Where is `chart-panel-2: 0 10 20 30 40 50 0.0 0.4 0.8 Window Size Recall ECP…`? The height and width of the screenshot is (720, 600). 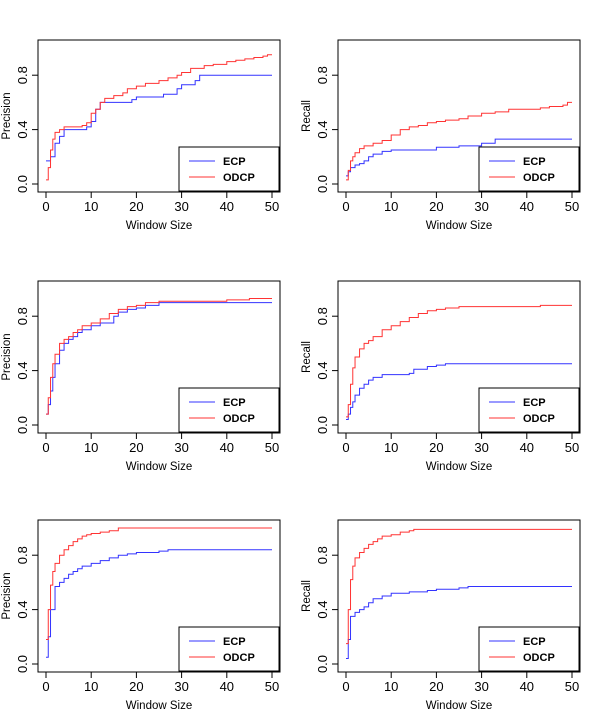 chart-panel-2: 0 10 20 30 40 50 0.0 0.4 0.8 Window Size Recall ECP… is located at coordinates (441, 135).